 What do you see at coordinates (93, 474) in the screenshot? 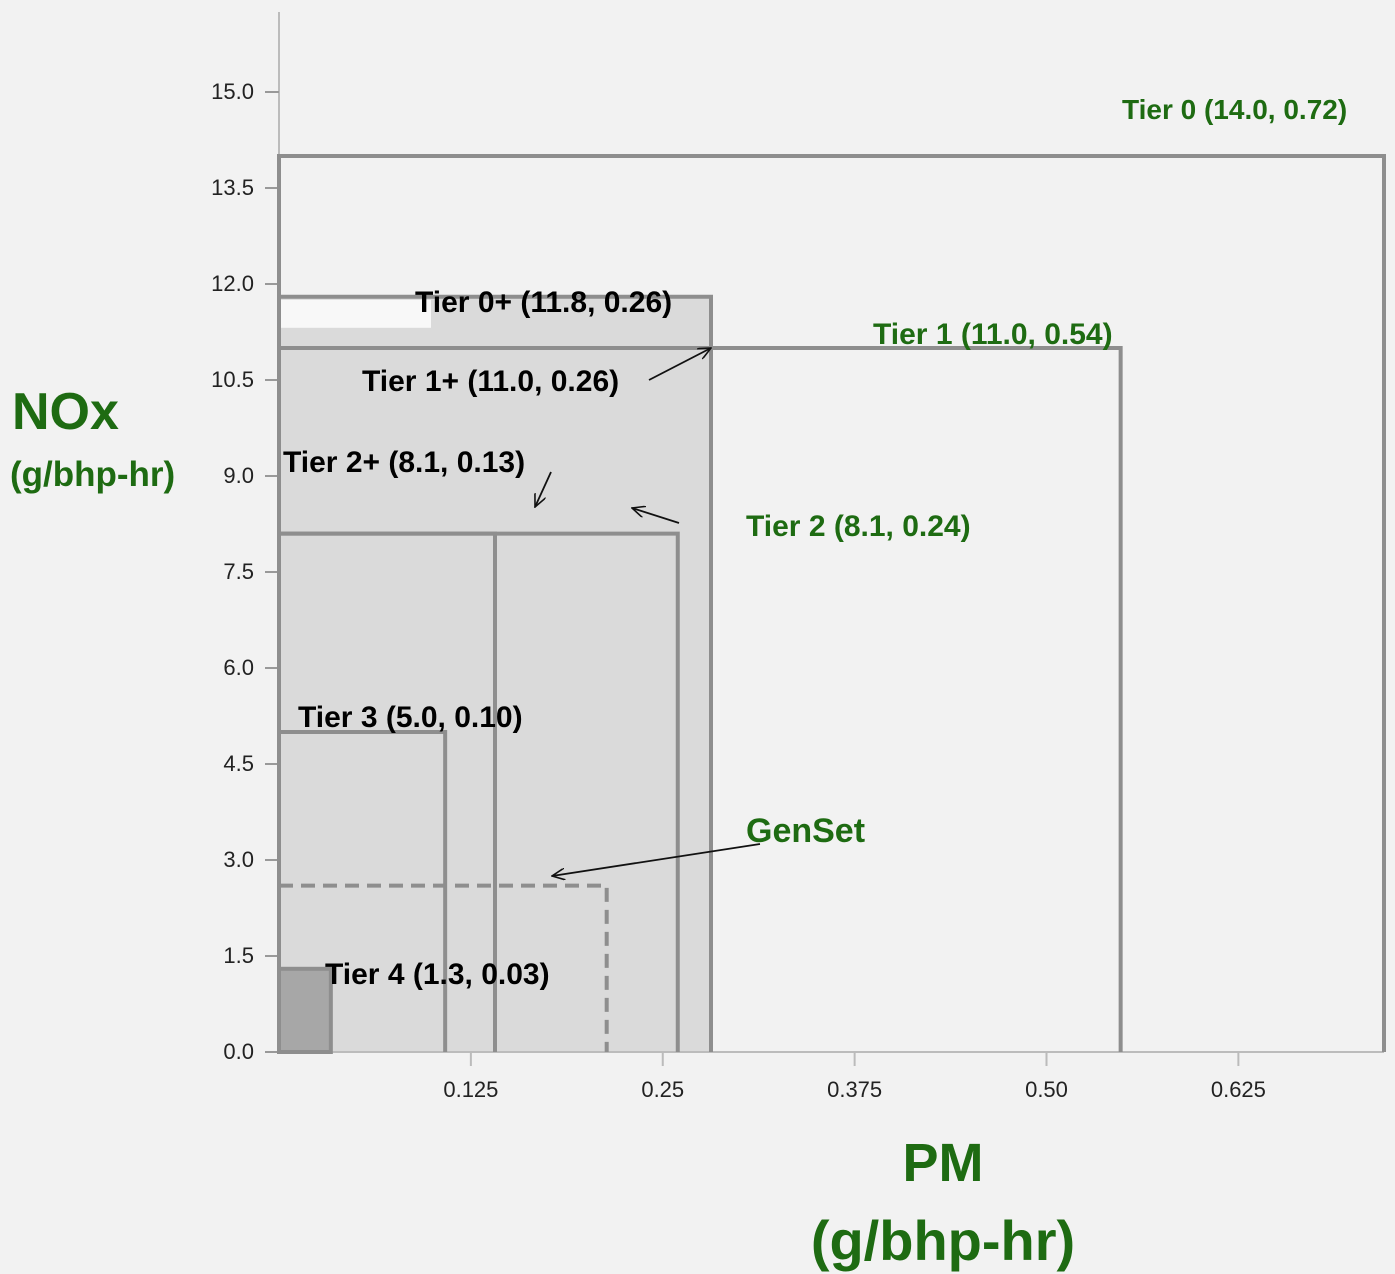
I see `y-axis-unit: (g/bhp-hr)` at bounding box center [93, 474].